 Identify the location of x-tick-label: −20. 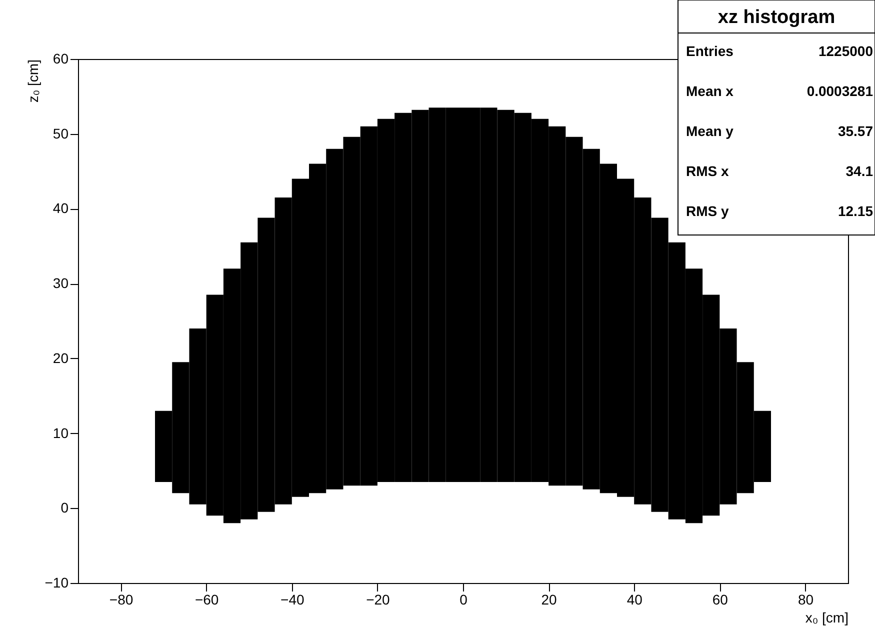
(378, 600).